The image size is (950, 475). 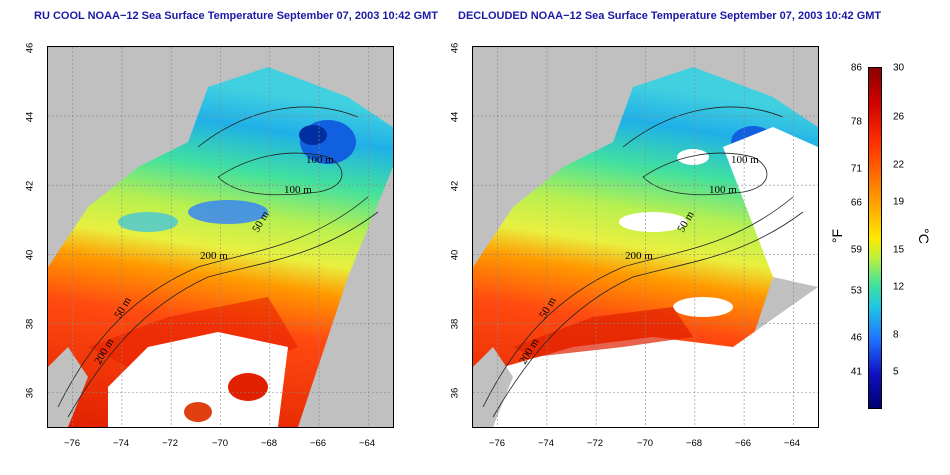 What do you see at coordinates (837, 236) in the screenshot?
I see `fahrenheit-unit-label: °F` at bounding box center [837, 236].